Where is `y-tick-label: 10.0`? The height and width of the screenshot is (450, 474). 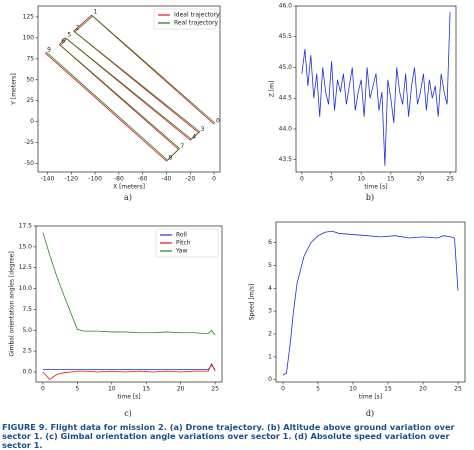 y-tick-label: 10.0 is located at coordinates (26, 288).